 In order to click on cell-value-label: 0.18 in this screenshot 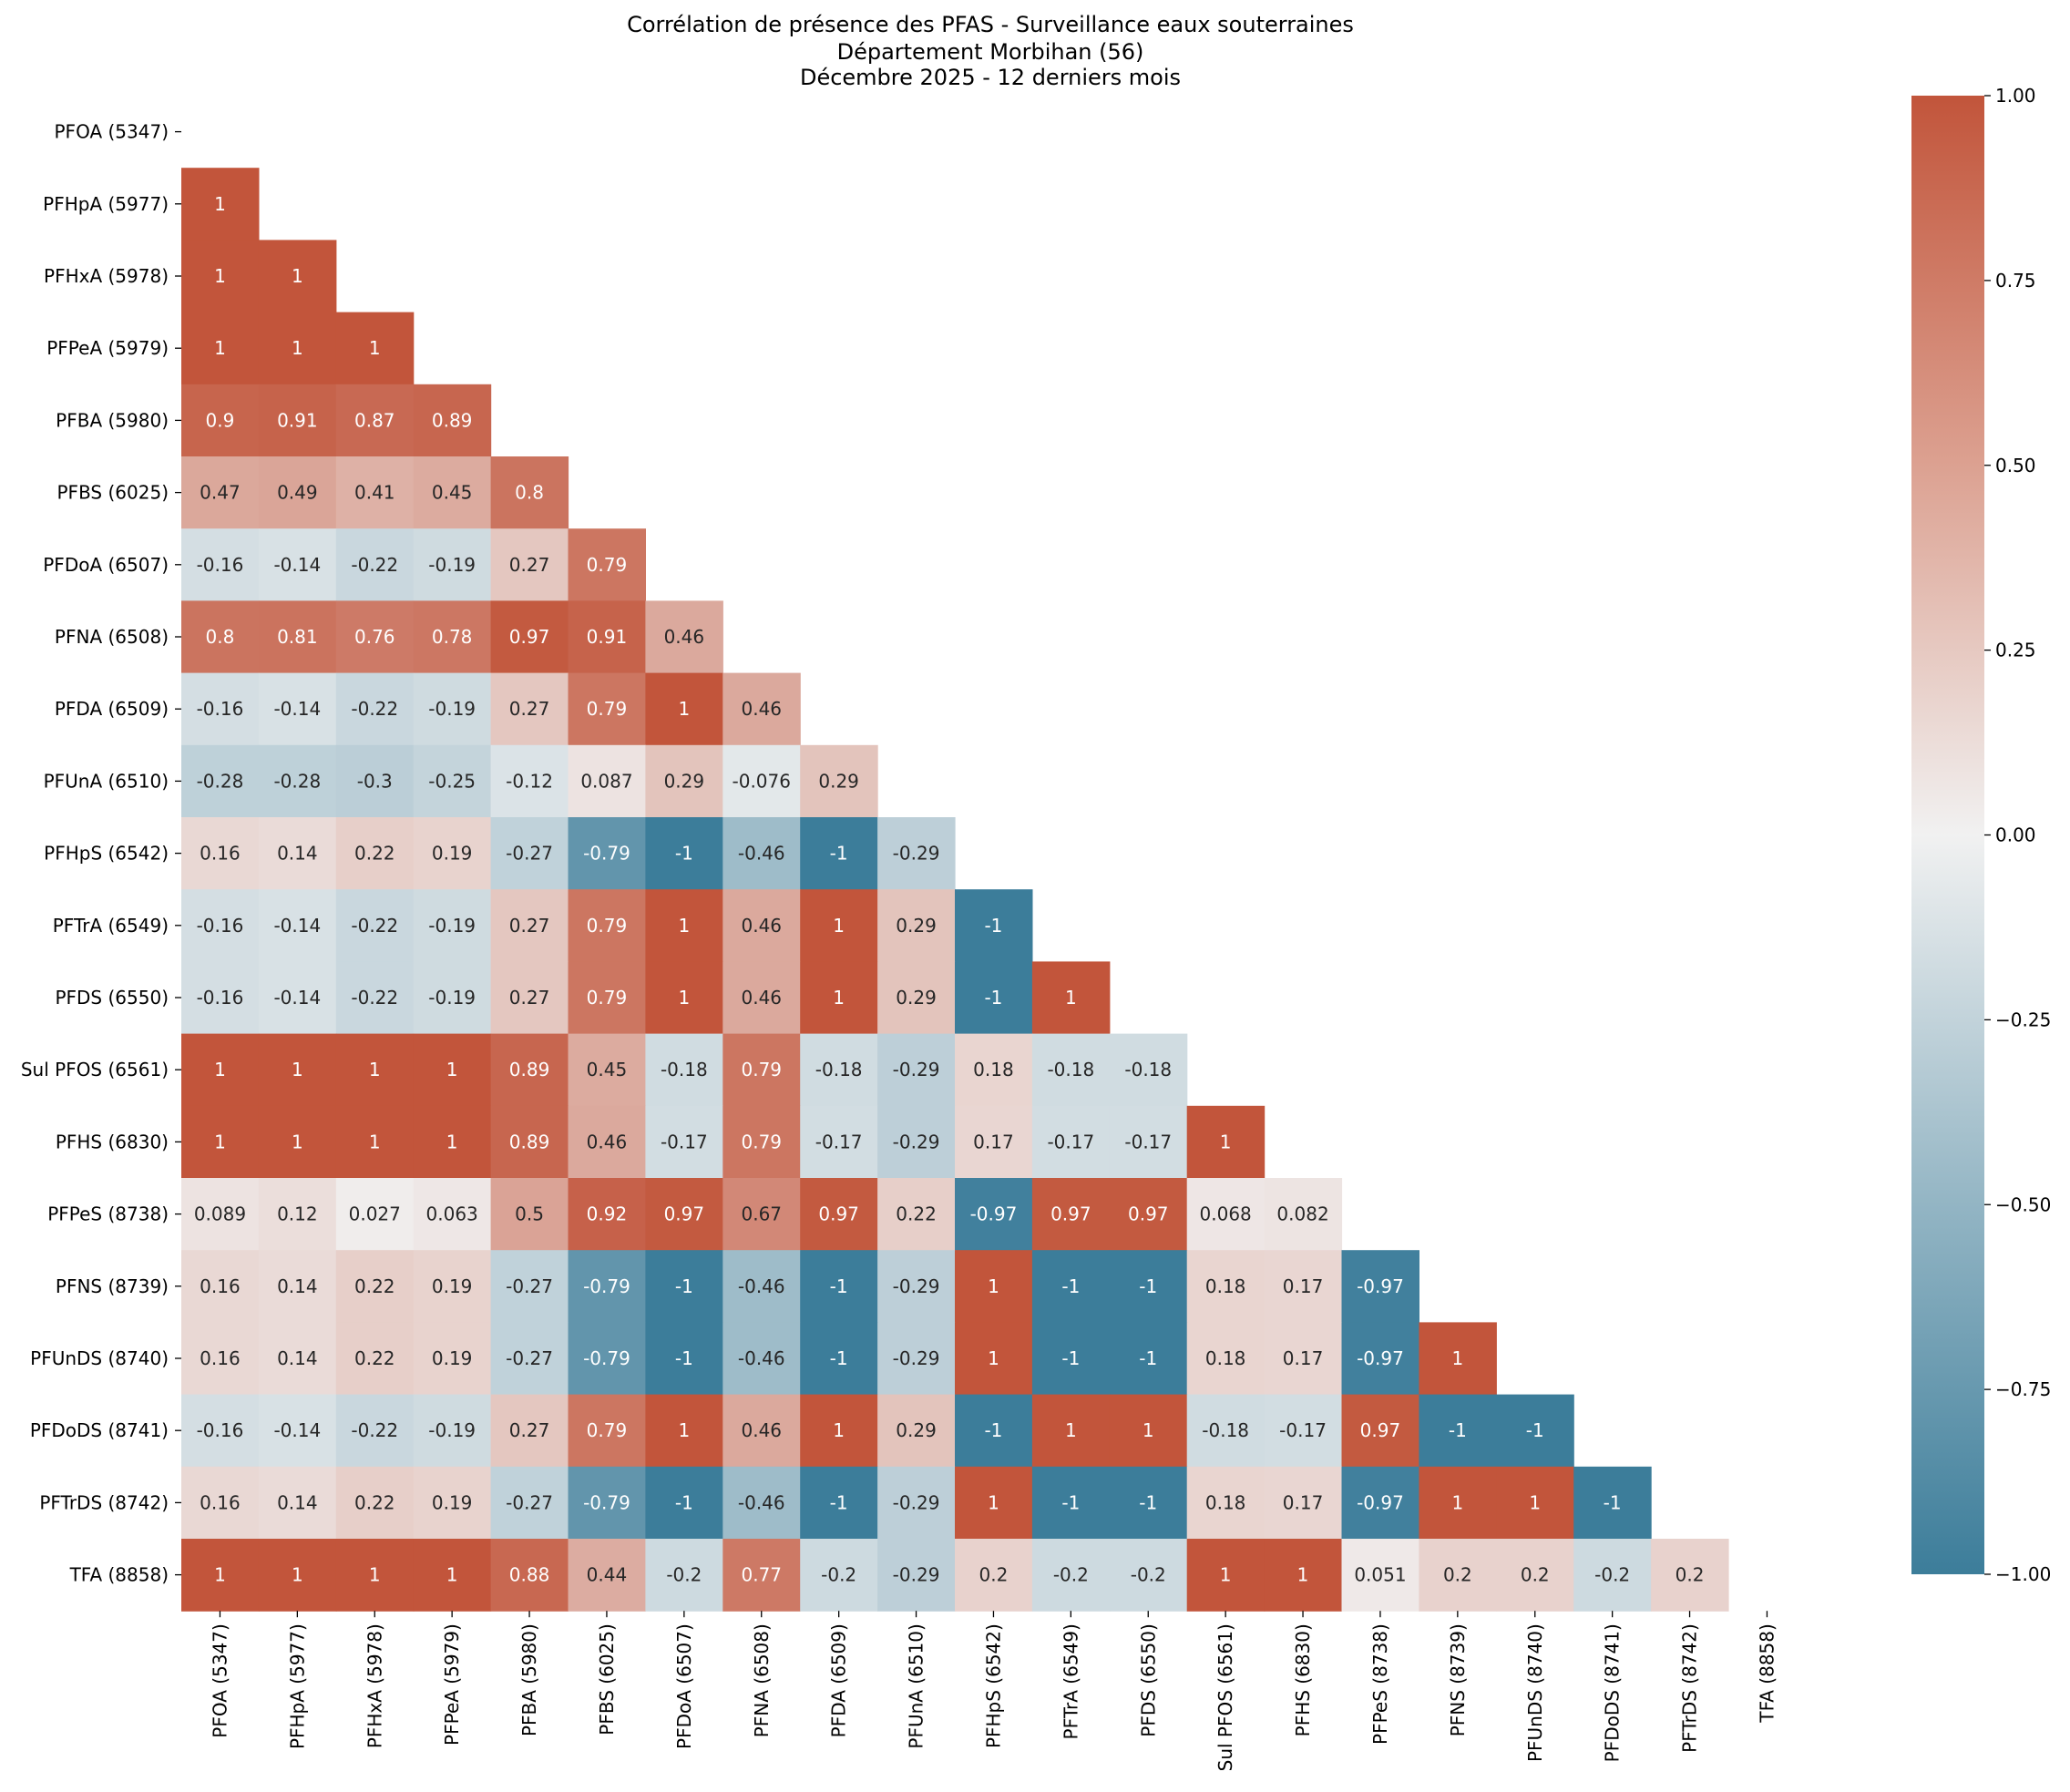, I will do `click(1226, 1358)`.